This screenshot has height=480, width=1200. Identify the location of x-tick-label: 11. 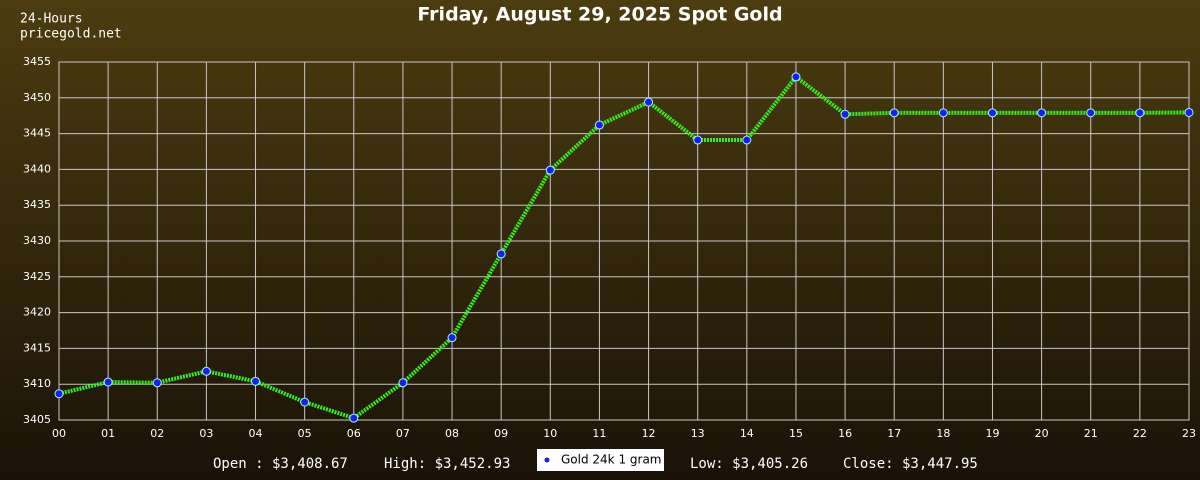
(599, 433).